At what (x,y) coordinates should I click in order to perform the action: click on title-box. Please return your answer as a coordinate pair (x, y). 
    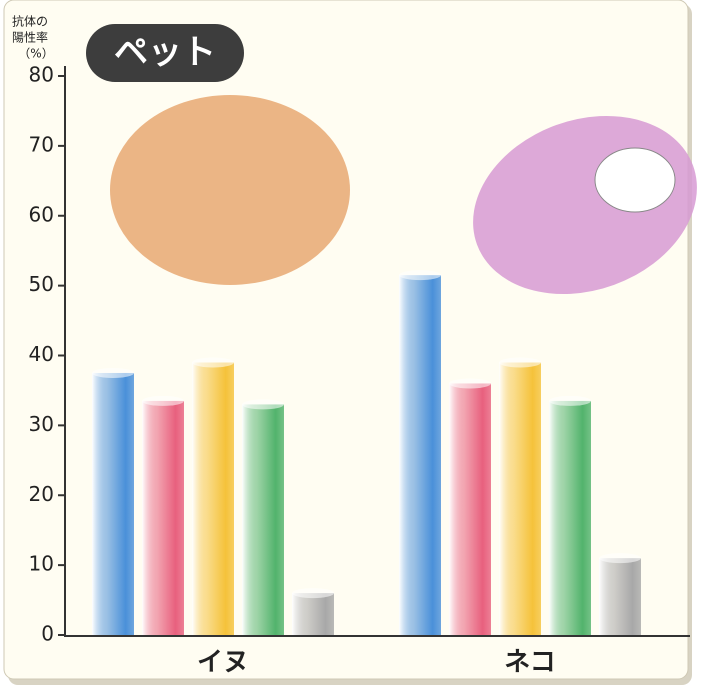
    Looking at the image, I should click on (165, 53).